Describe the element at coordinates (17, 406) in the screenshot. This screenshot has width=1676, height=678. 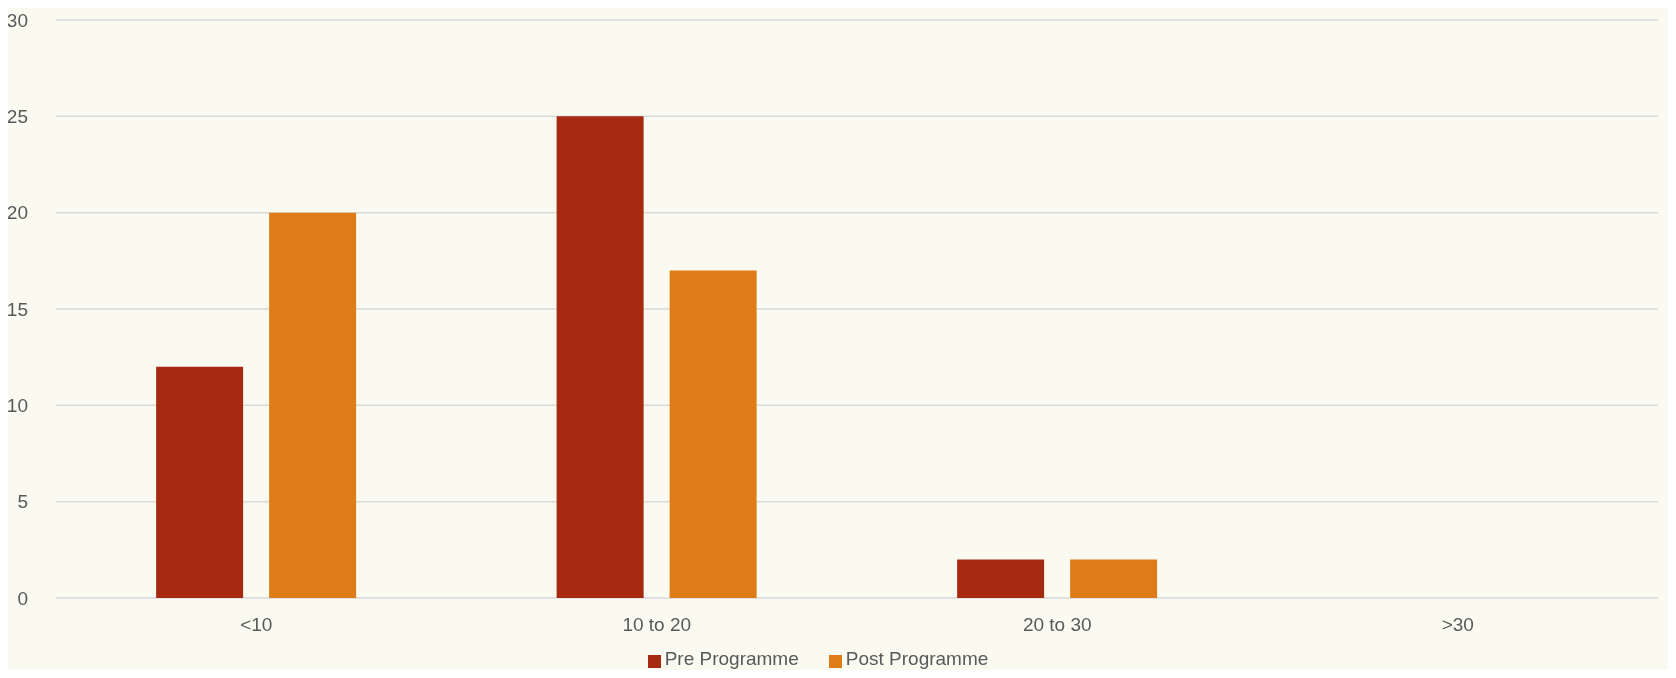
I see `y-tick-label: 10` at that location.